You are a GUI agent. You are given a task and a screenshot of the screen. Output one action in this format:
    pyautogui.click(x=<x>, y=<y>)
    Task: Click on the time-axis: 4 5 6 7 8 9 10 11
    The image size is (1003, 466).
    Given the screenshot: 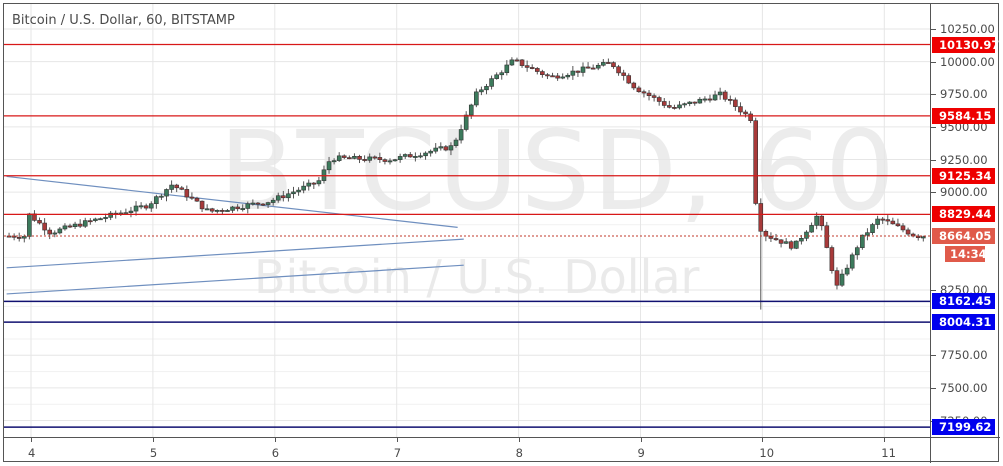 What is the action you would take?
    pyautogui.click(x=467, y=450)
    